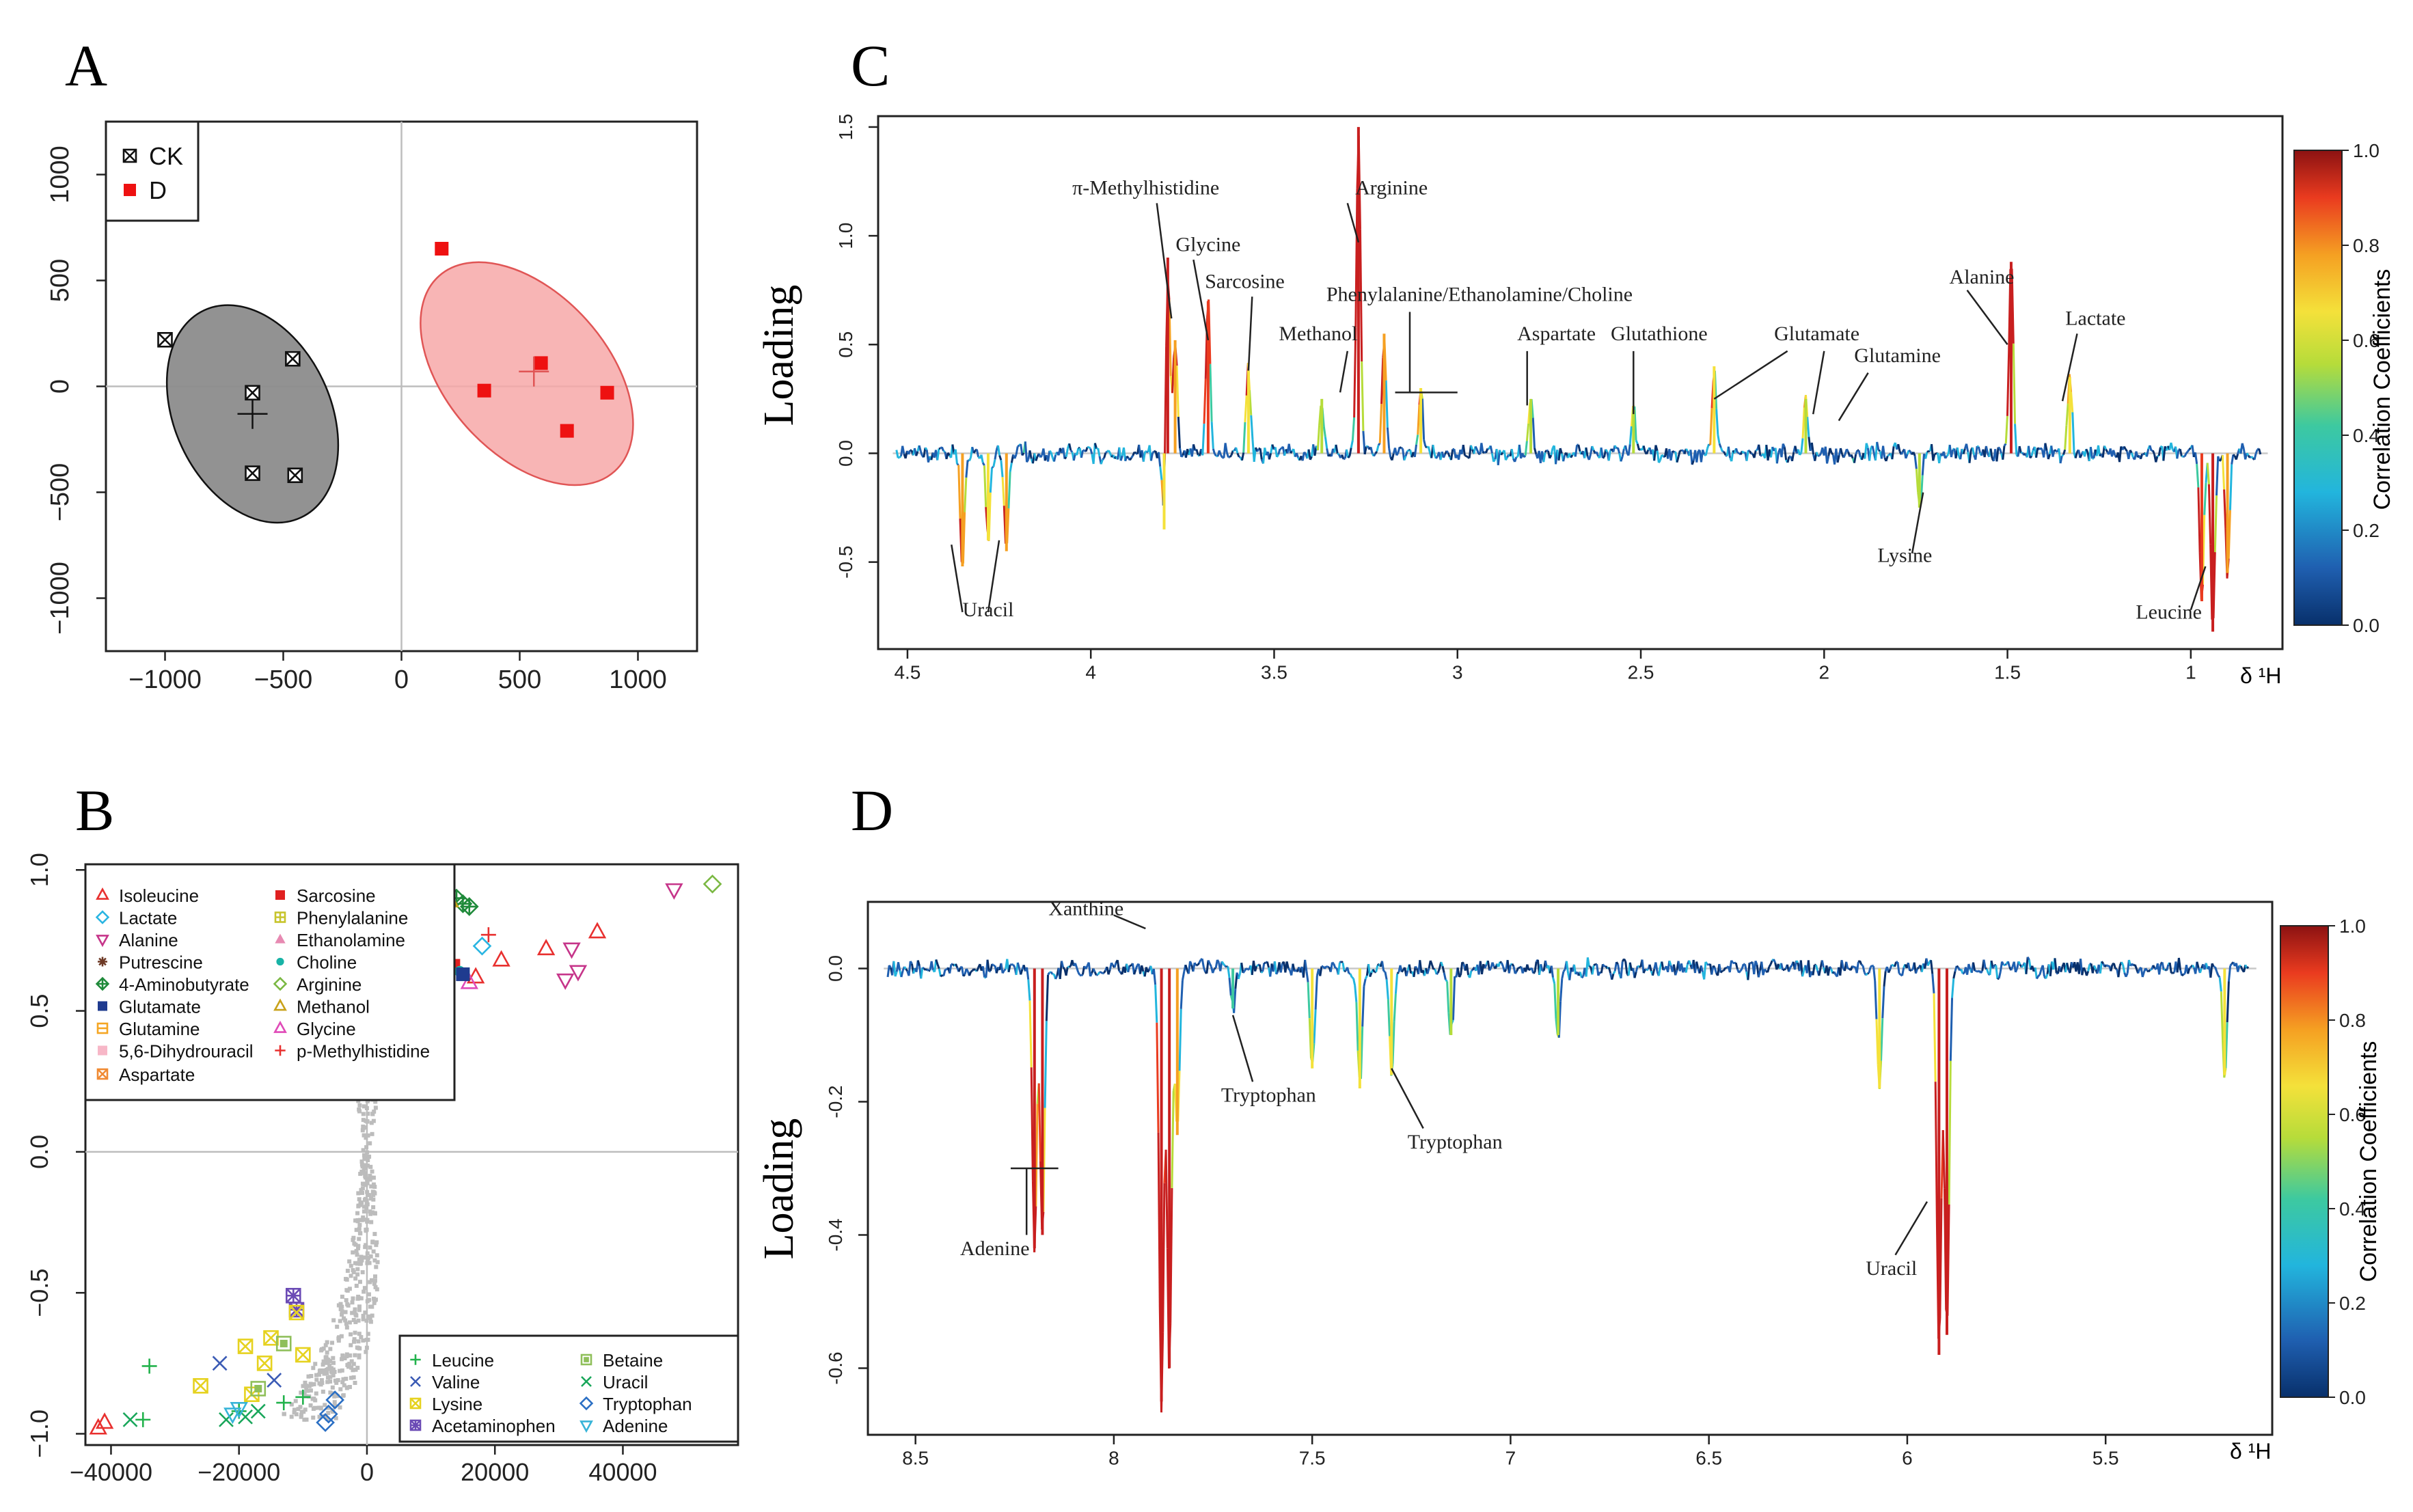  What do you see at coordinates (1274, 672) in the screenshot?
I see `panel-c-x-tick-label: 3.5` at bounding box center [1274, 672].